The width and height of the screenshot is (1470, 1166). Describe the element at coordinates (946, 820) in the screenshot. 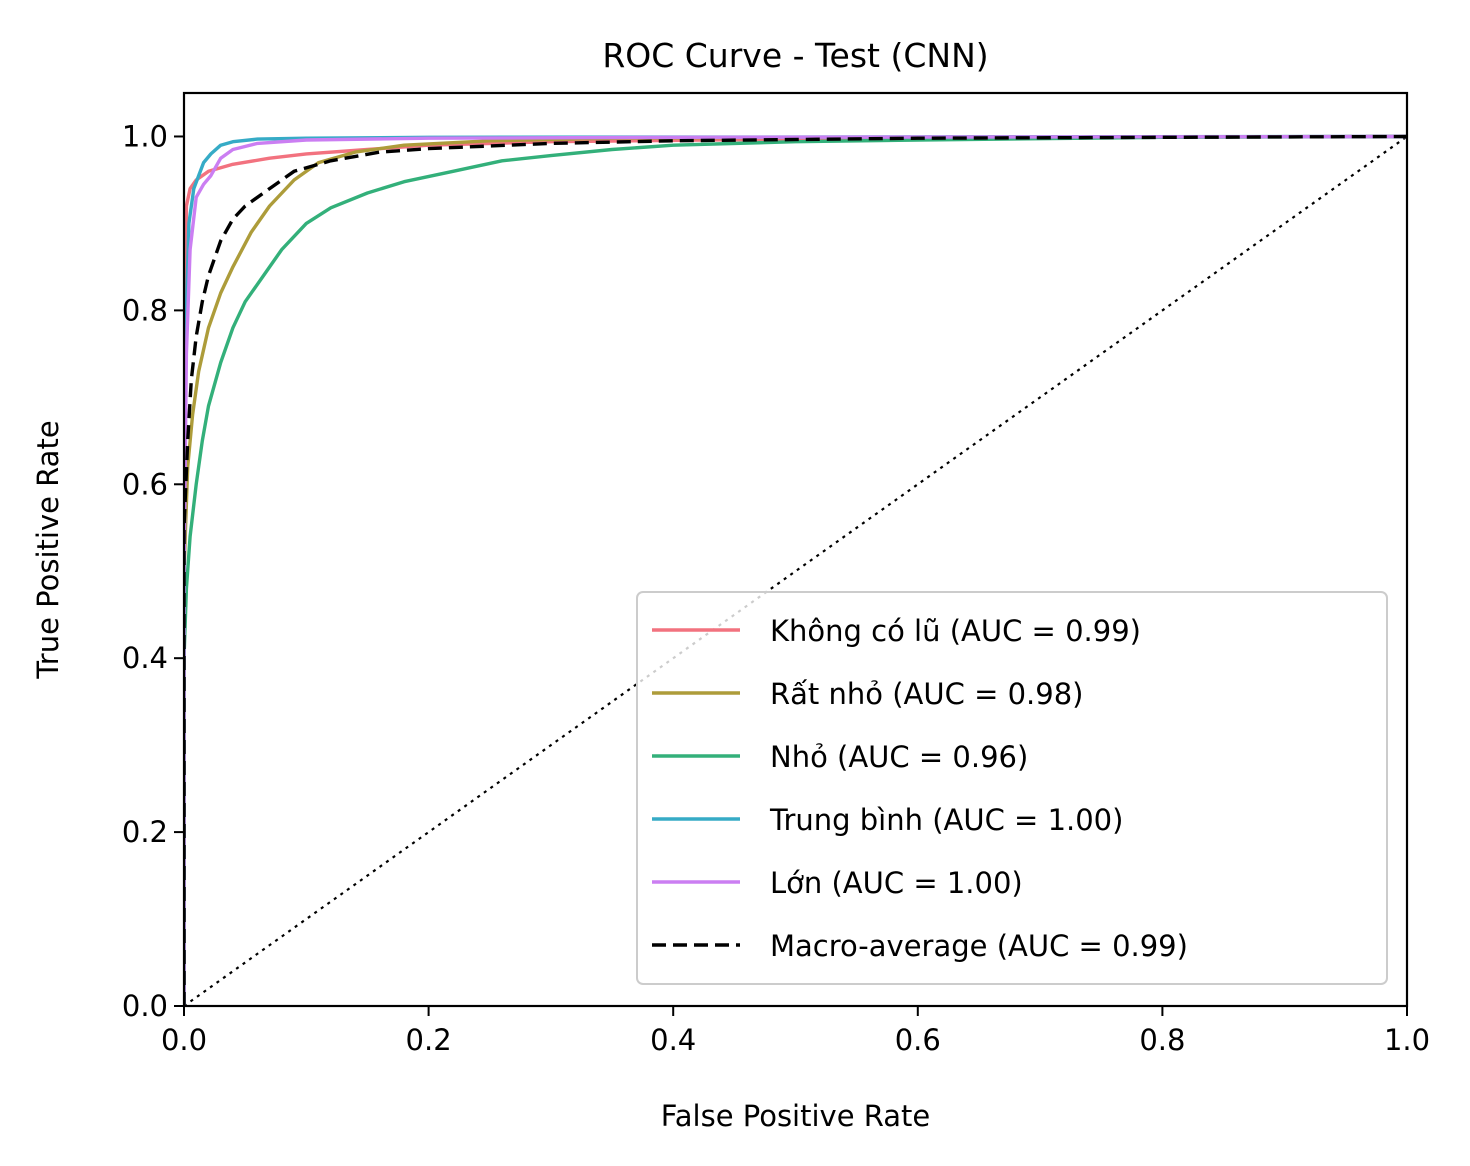

I see `legend-label: Trung bình (AUC = 1.00)` at that location.